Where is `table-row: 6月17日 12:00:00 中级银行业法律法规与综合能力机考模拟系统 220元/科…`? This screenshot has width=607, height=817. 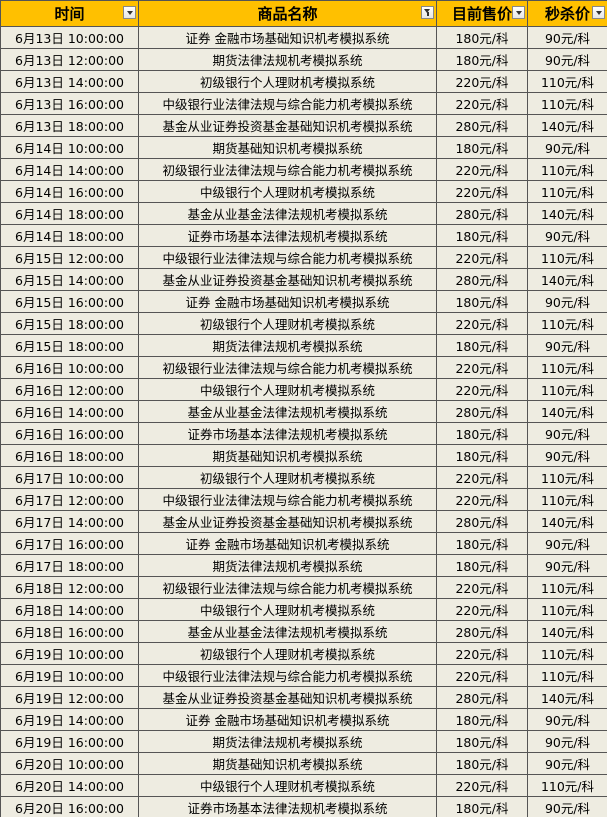
table-row: 6月17日 12:00:00 中级银行业法律法规与综合能力机考模拟系统 220元/科… is located at coordinates (303, 499).